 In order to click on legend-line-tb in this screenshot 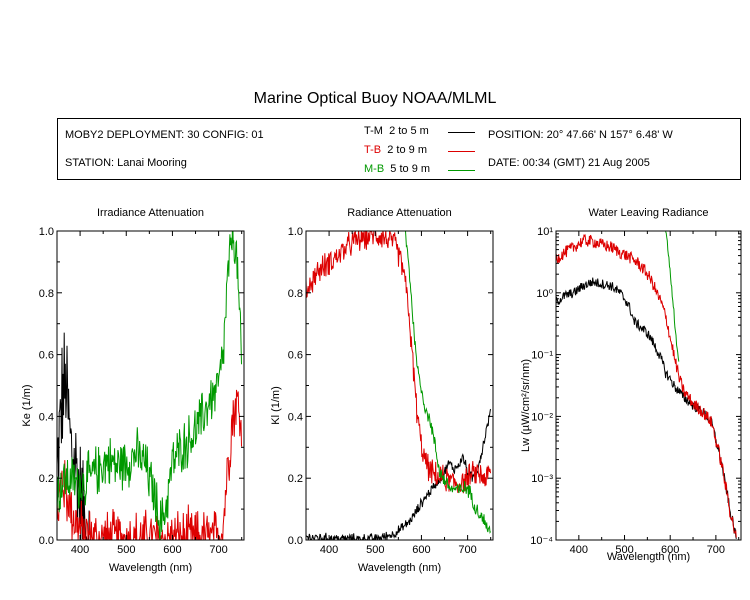, I will do `click(461, 151)`.